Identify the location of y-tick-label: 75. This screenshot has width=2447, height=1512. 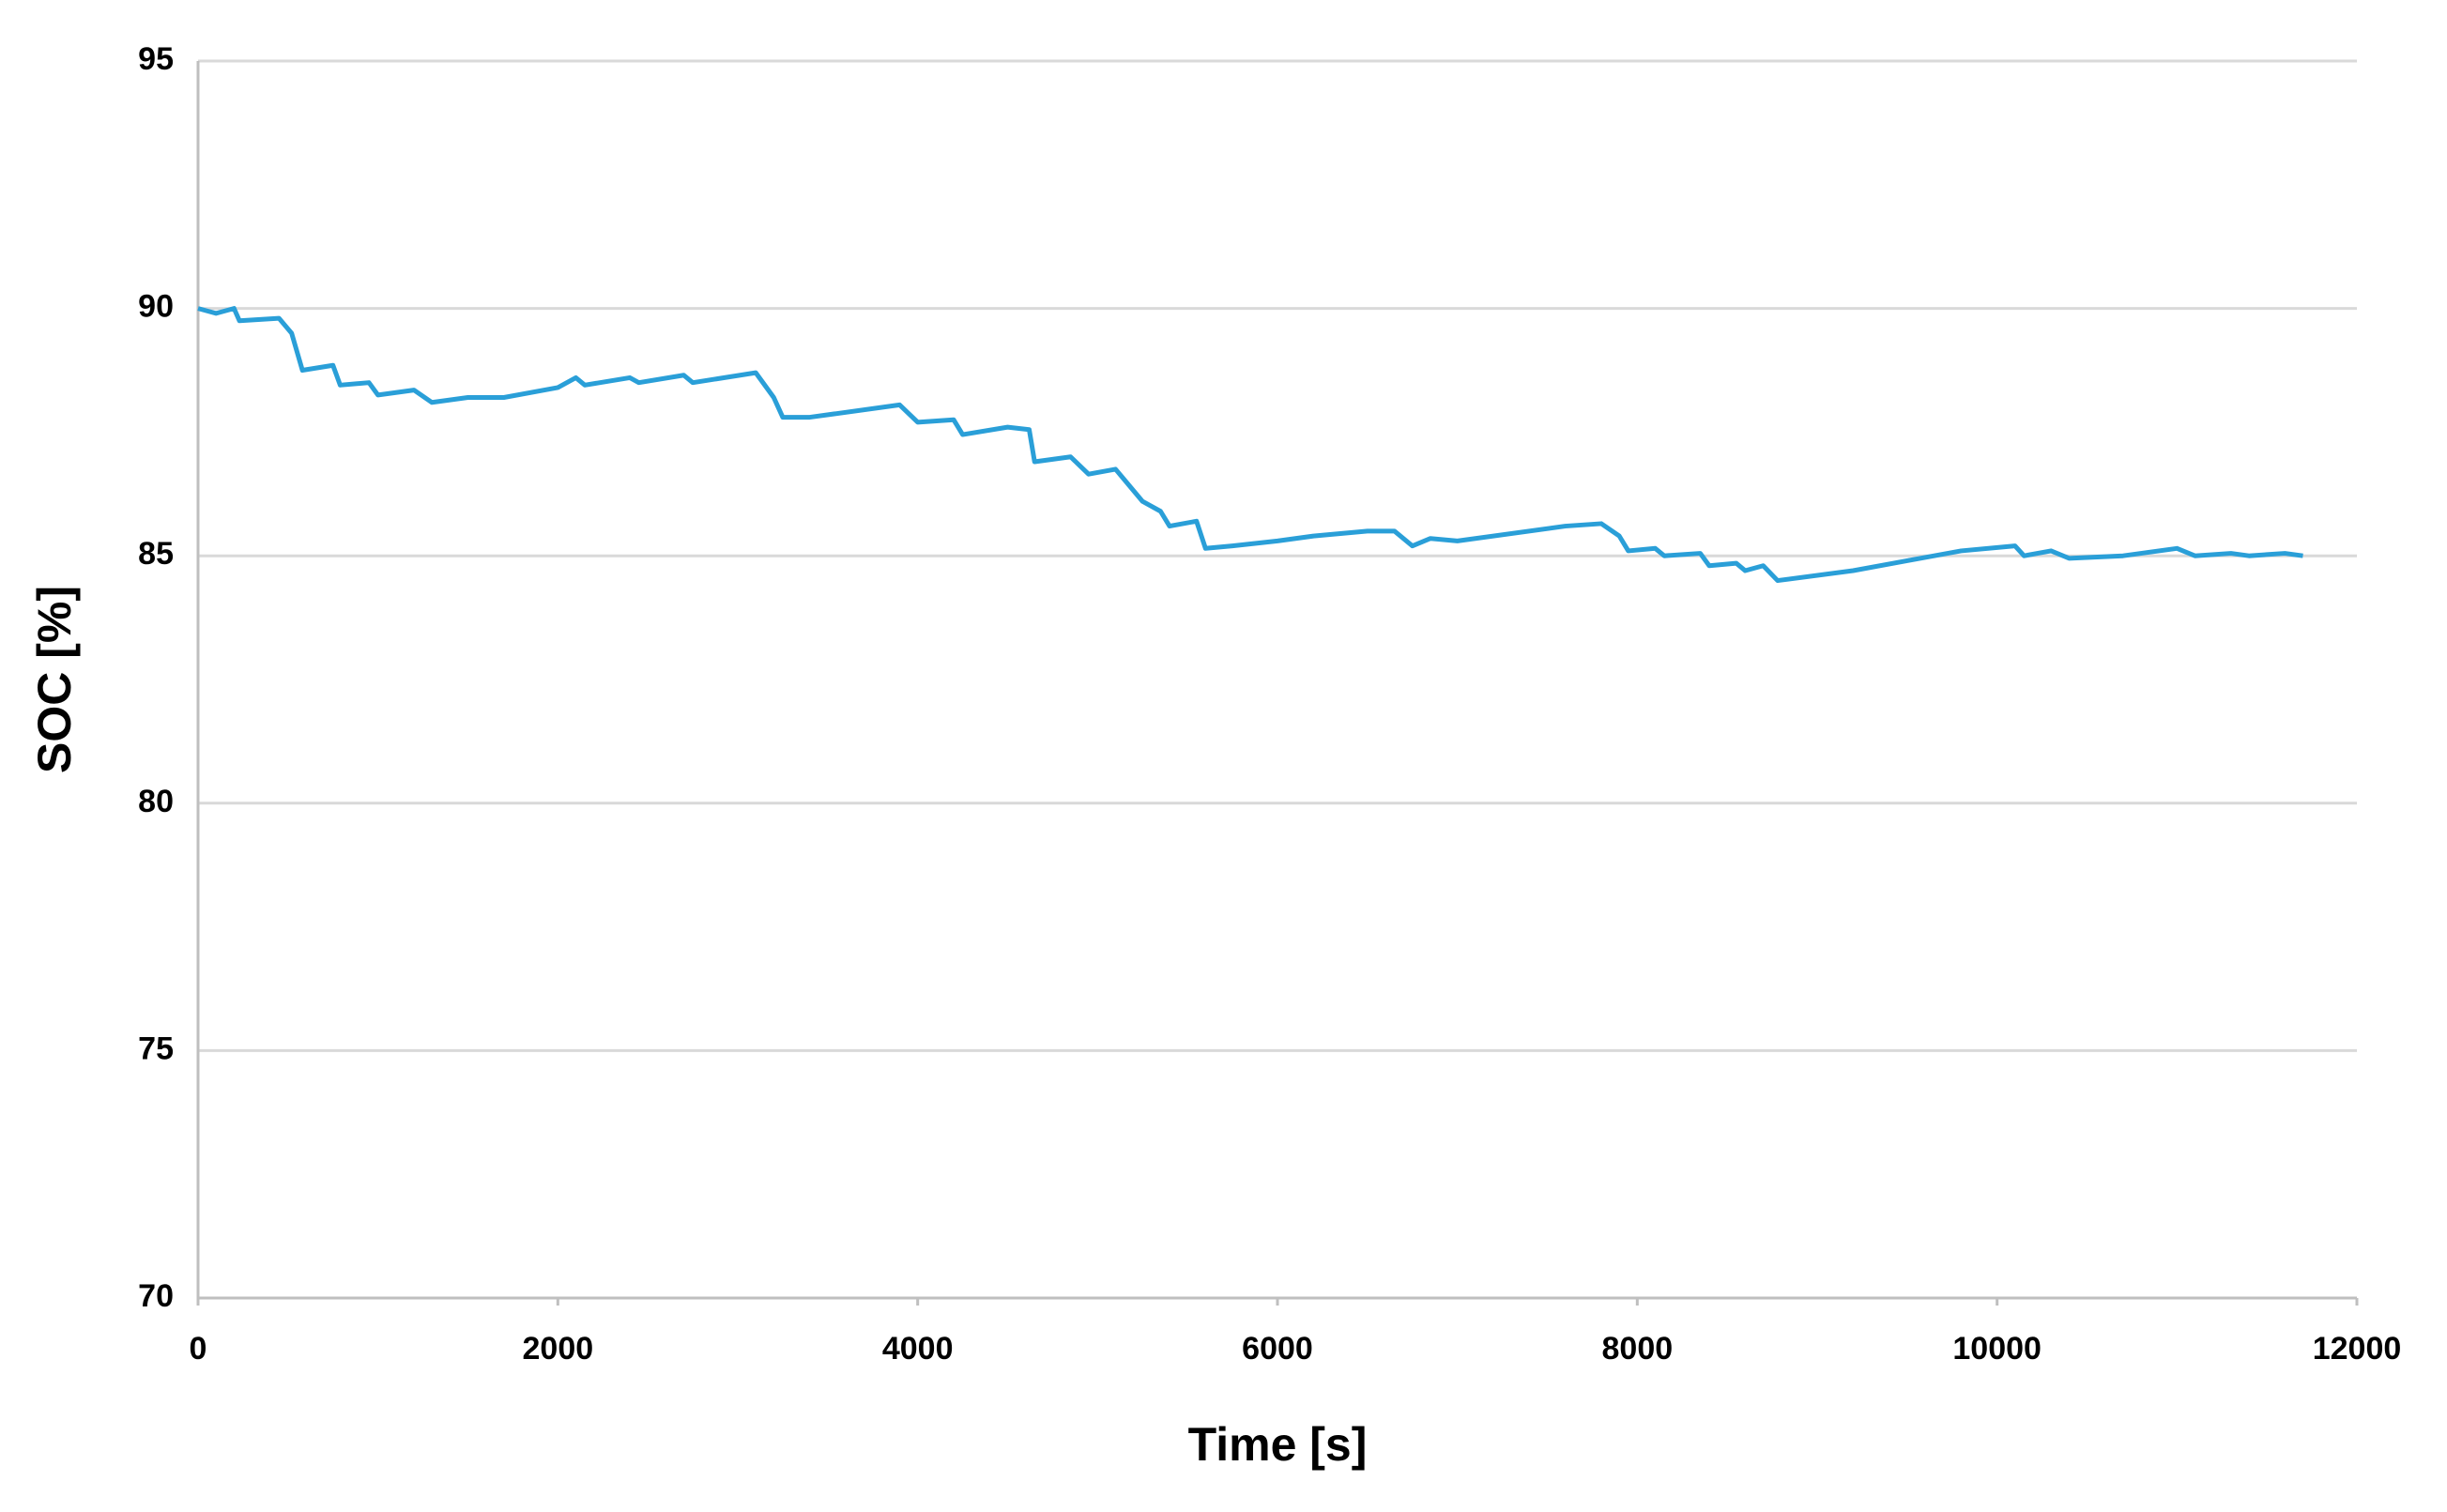
(156, 1048).